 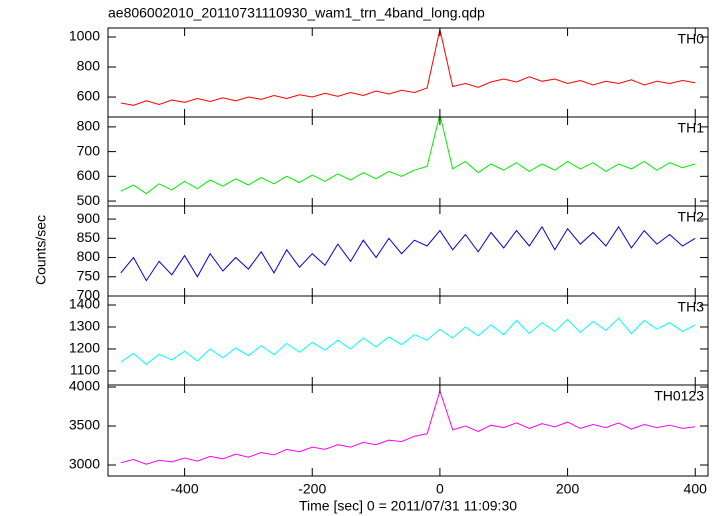 What do you see at coordinates (84, 386) in the screenshot?
I see `y-tick-label: 4000` at bounding box center [84, 386].